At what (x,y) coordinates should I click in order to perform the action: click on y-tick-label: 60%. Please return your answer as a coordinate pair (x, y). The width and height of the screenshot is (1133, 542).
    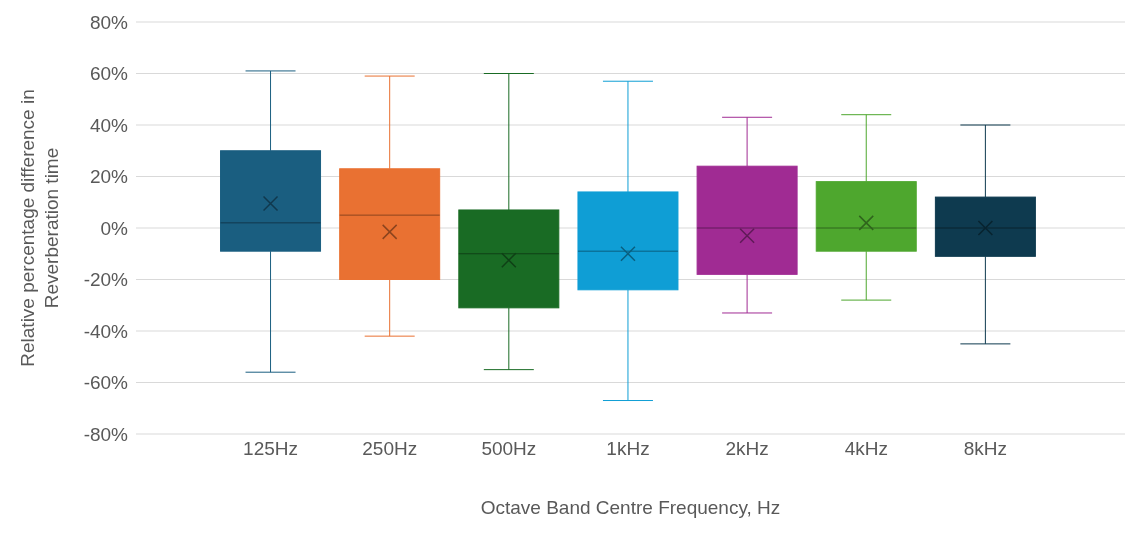
    Looking at the image, I should click on (109, 74).